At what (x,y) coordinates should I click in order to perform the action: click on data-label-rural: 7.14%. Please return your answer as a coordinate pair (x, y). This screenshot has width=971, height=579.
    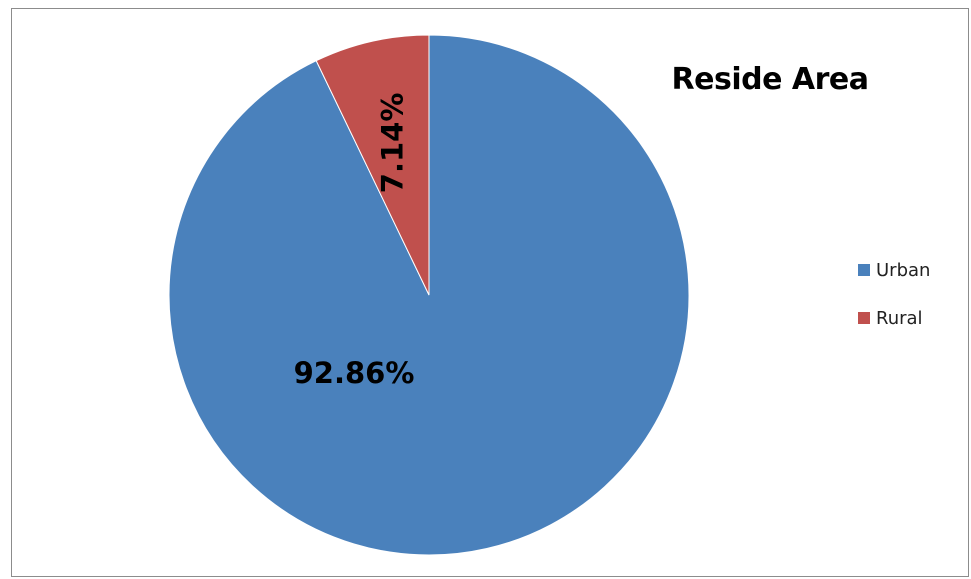
    Looking at the image, I should click on (392, 143).